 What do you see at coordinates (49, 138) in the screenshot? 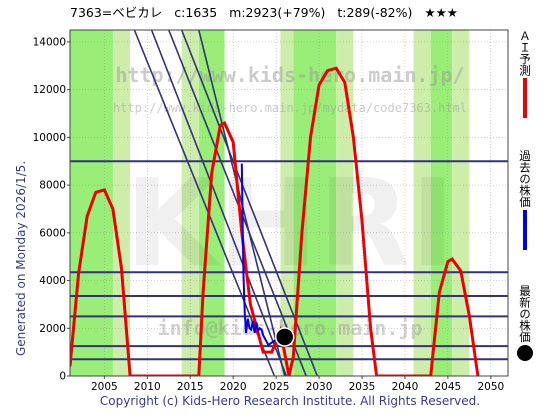
I see `y-tick-label: 10000` at bounding box center [49, 138].